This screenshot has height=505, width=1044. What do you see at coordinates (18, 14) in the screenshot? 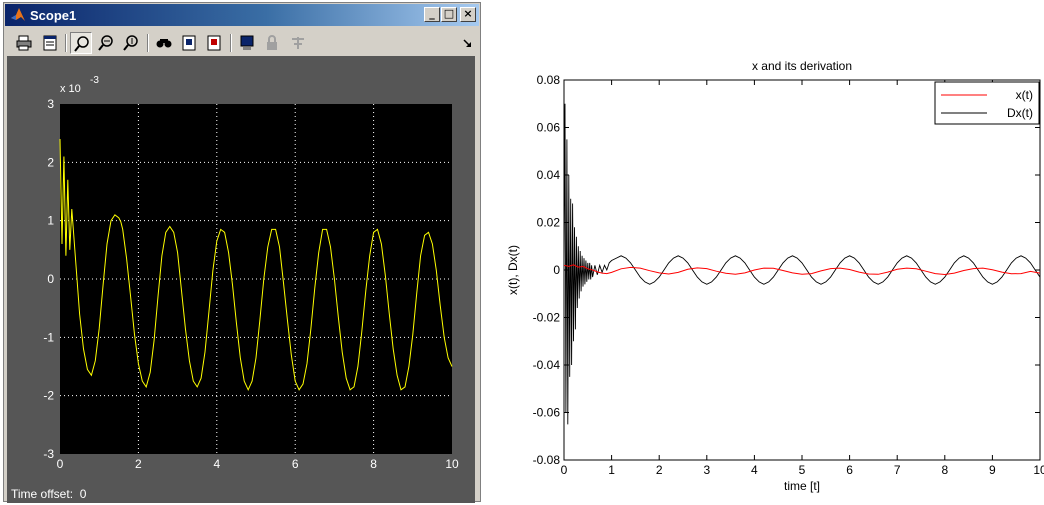
I see `matlab-logo-icon` at bounding box center [18, 14].